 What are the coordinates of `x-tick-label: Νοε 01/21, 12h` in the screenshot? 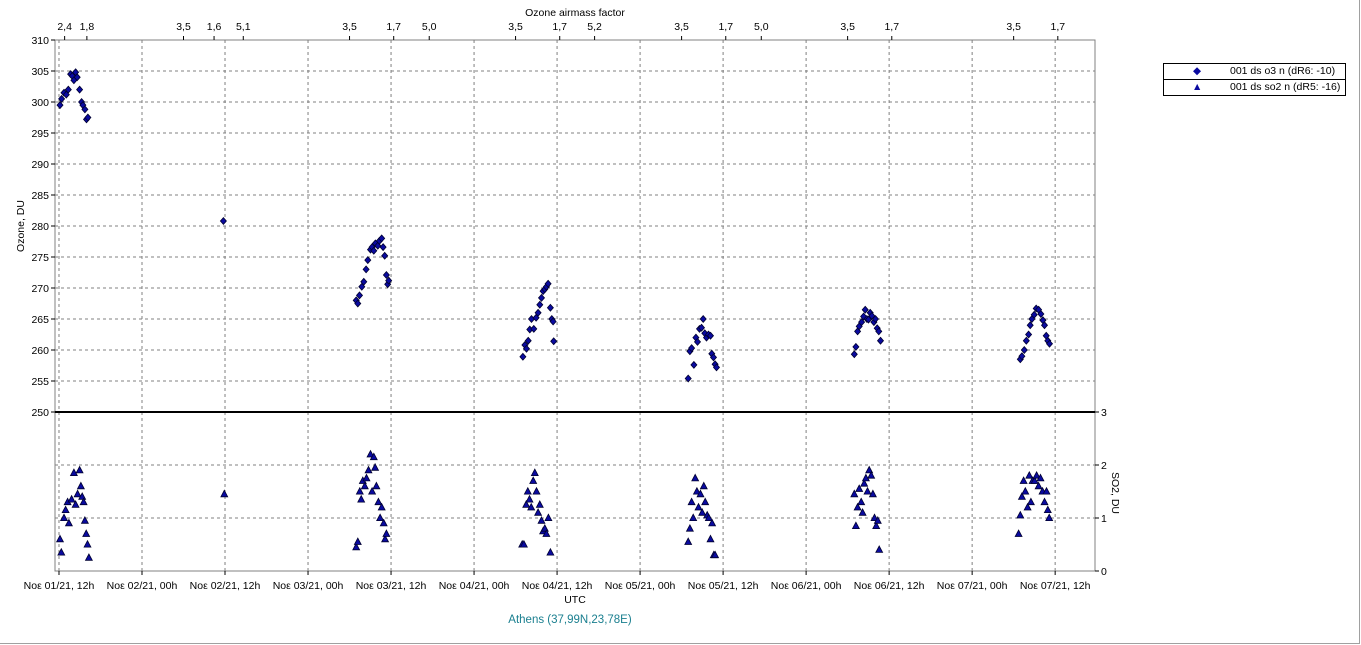 It's located at (59, 586).